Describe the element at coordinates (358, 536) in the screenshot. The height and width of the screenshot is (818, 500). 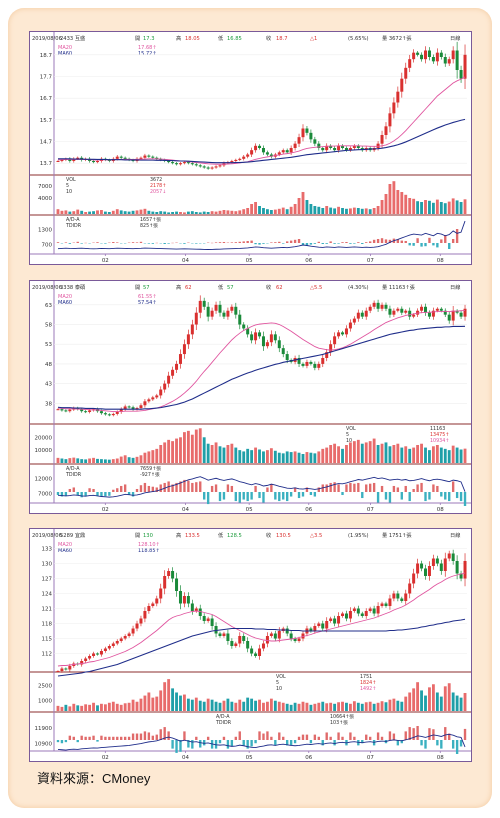
I see `header-pct: (1.95%)` at that location.